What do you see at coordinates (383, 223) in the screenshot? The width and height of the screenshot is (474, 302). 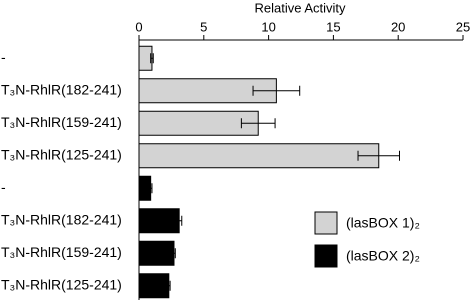 I see `legend-label: (lasBOX 1)₂` at bounding box center [383, 223].